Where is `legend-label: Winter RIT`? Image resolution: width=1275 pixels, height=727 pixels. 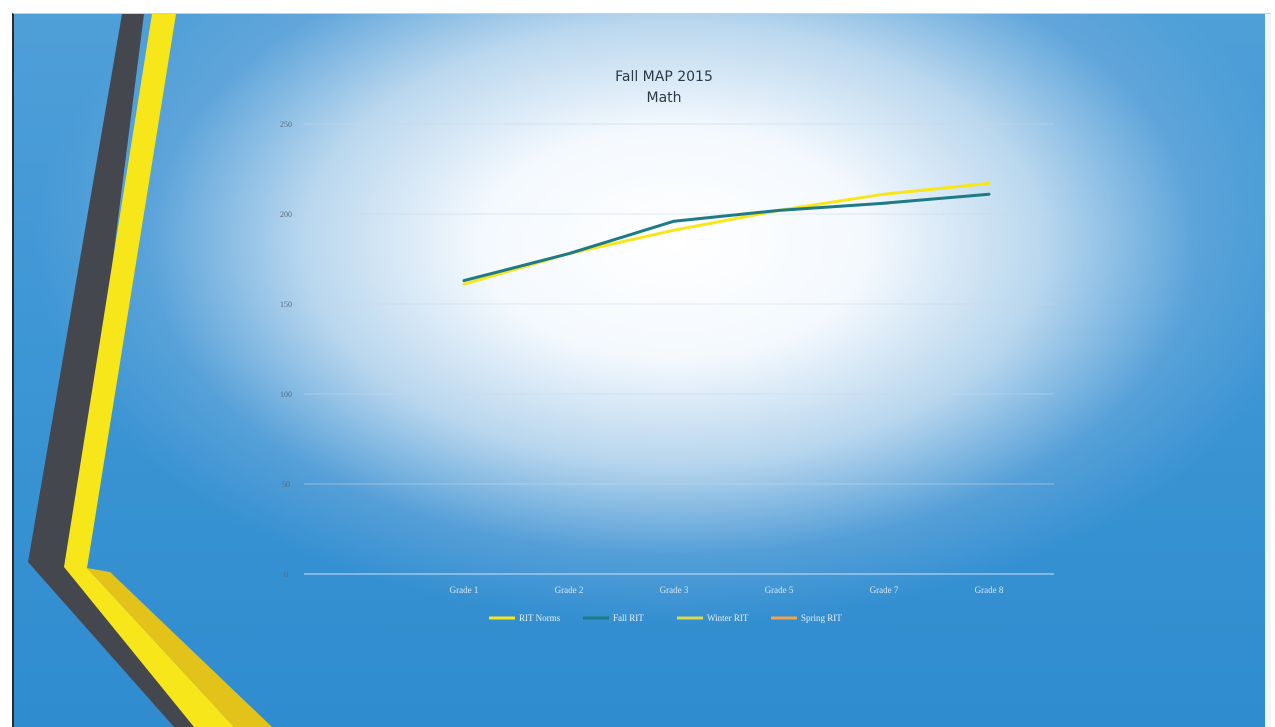 legend-label: Winter RIT is located at coordinates (728, 618).